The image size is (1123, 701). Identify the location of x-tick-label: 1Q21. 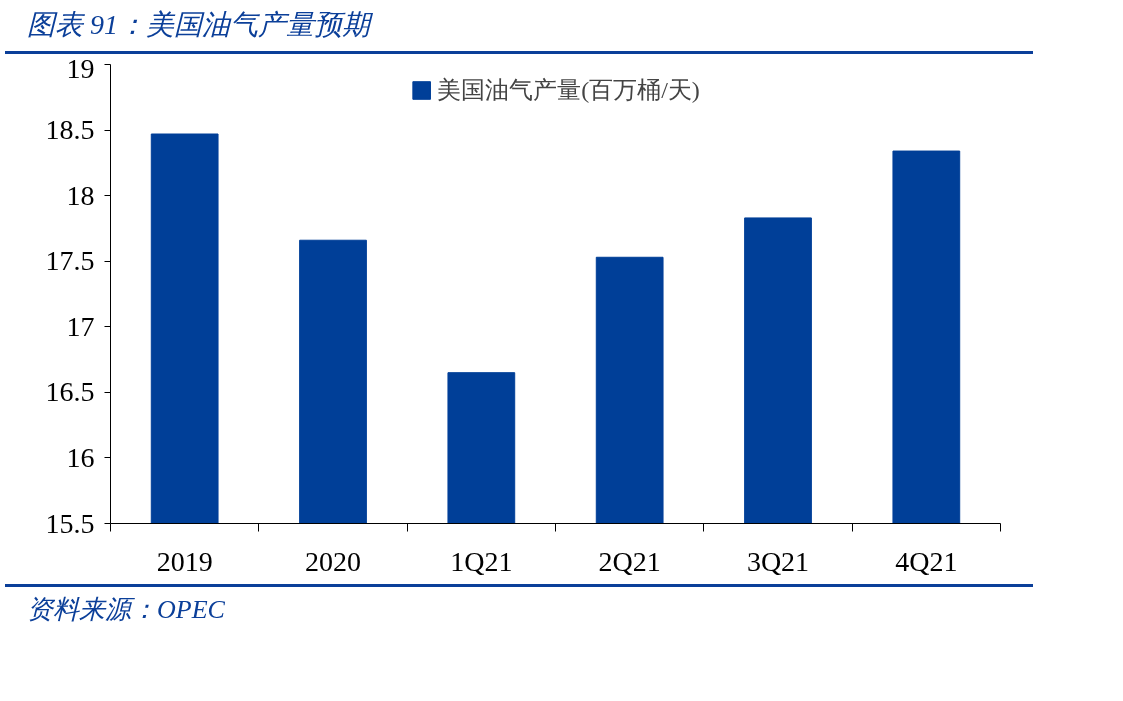
(481, 561).